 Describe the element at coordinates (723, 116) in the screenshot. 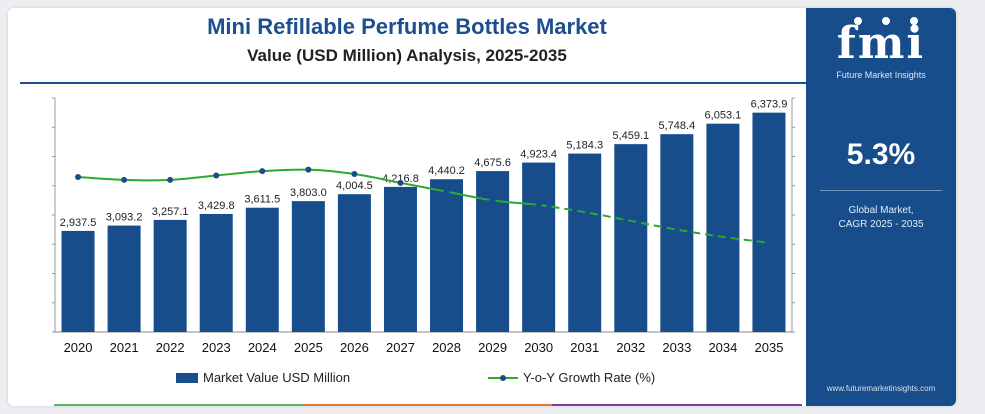

I see `data-label-2034: 6,053.1` at that location.